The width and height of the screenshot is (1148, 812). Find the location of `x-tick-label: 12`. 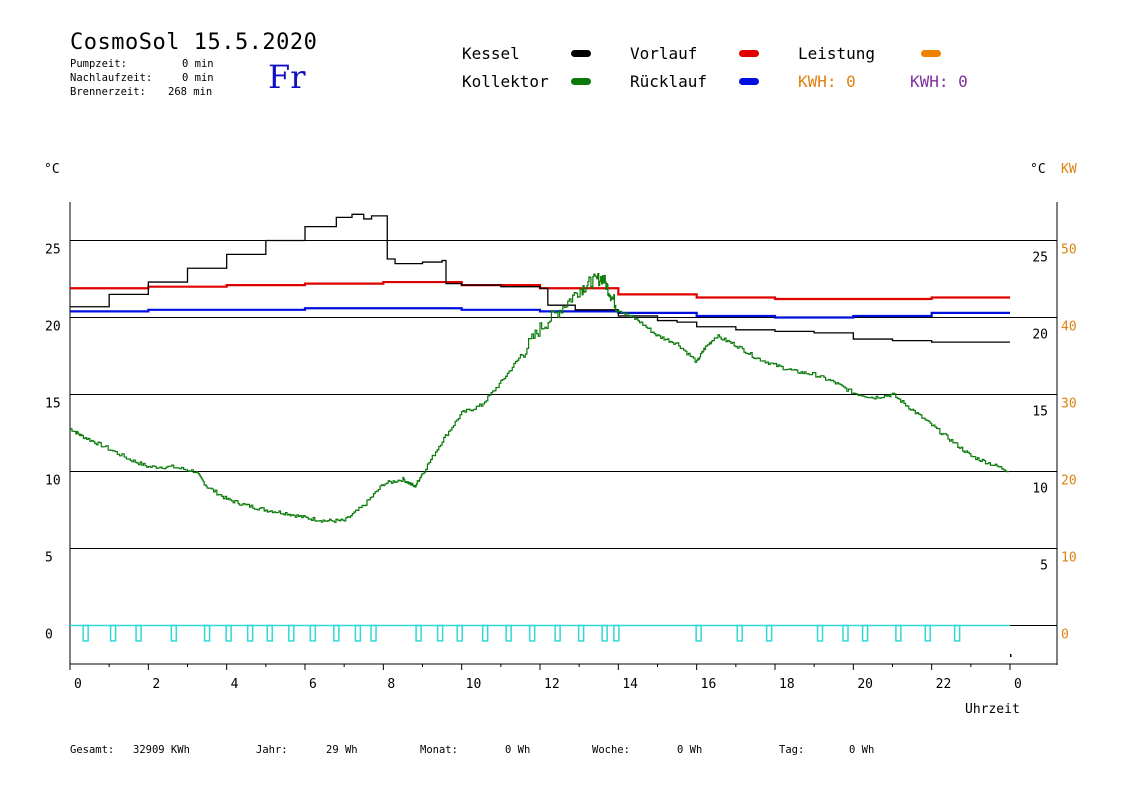

x-tick-label: 12 is located at coordinates (552, 684).